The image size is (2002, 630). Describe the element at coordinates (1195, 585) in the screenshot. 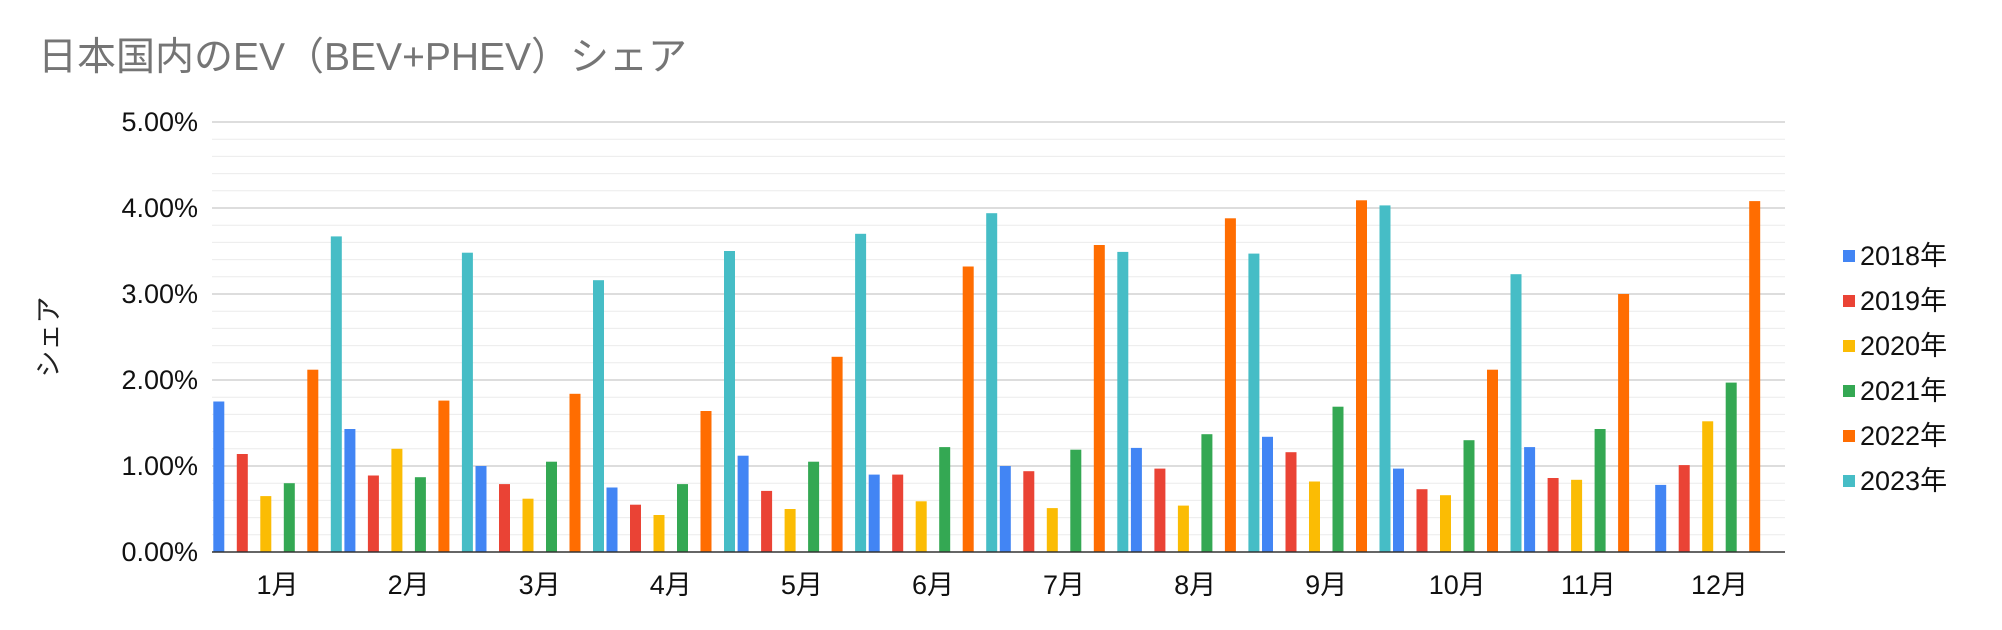

I see `x-tick-label: 8月` at that location.